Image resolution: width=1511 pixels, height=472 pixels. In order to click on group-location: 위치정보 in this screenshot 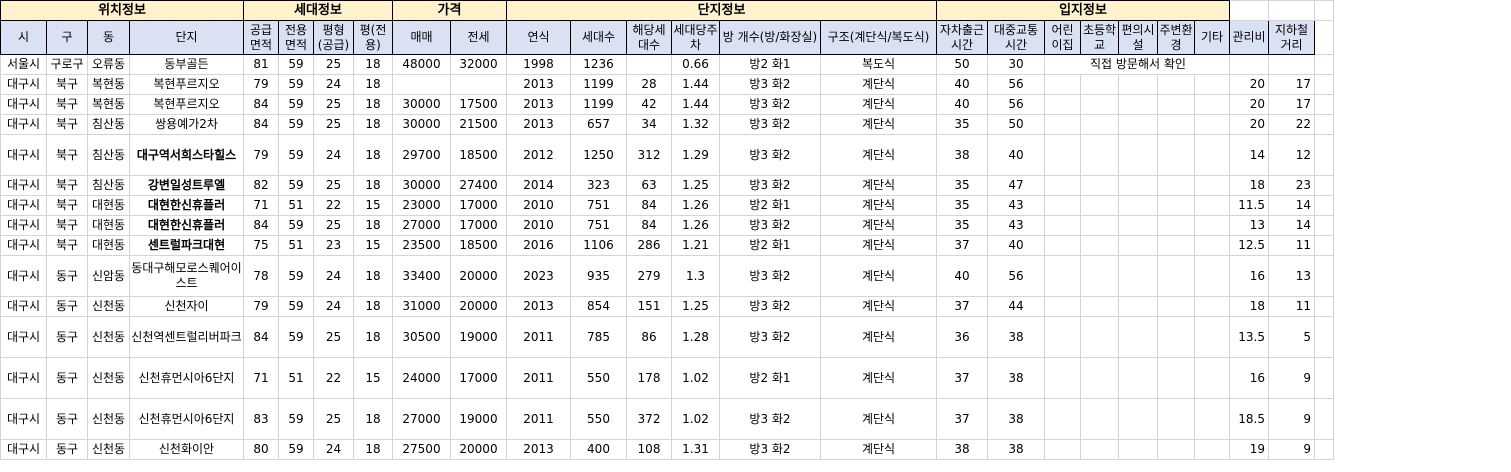, I will do `click(122, 10)`.